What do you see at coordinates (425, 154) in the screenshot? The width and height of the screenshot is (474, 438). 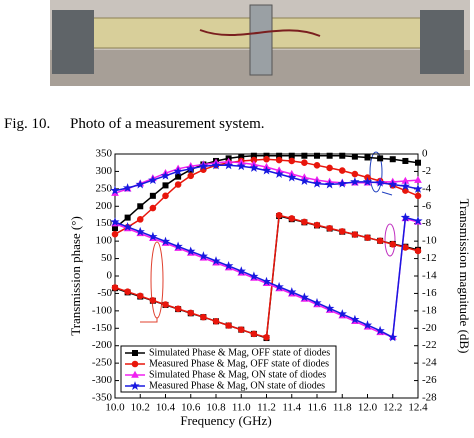 I see `y2-tick-label: 0` at bounding box center [425, 154].